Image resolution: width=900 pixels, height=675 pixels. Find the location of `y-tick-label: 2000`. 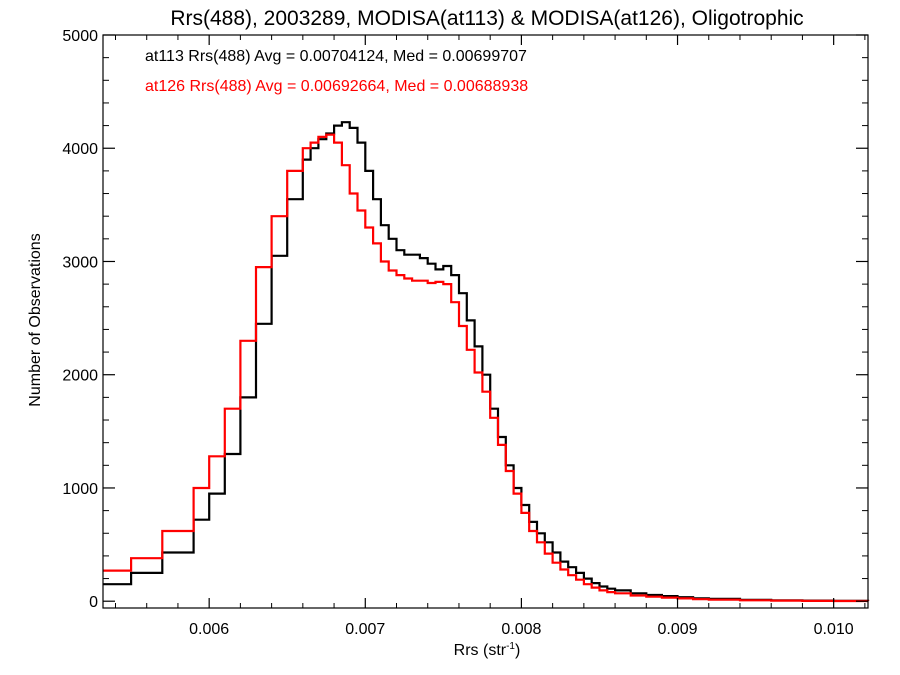

y-tick-label: 2000 is located at coordinates (80, 376).